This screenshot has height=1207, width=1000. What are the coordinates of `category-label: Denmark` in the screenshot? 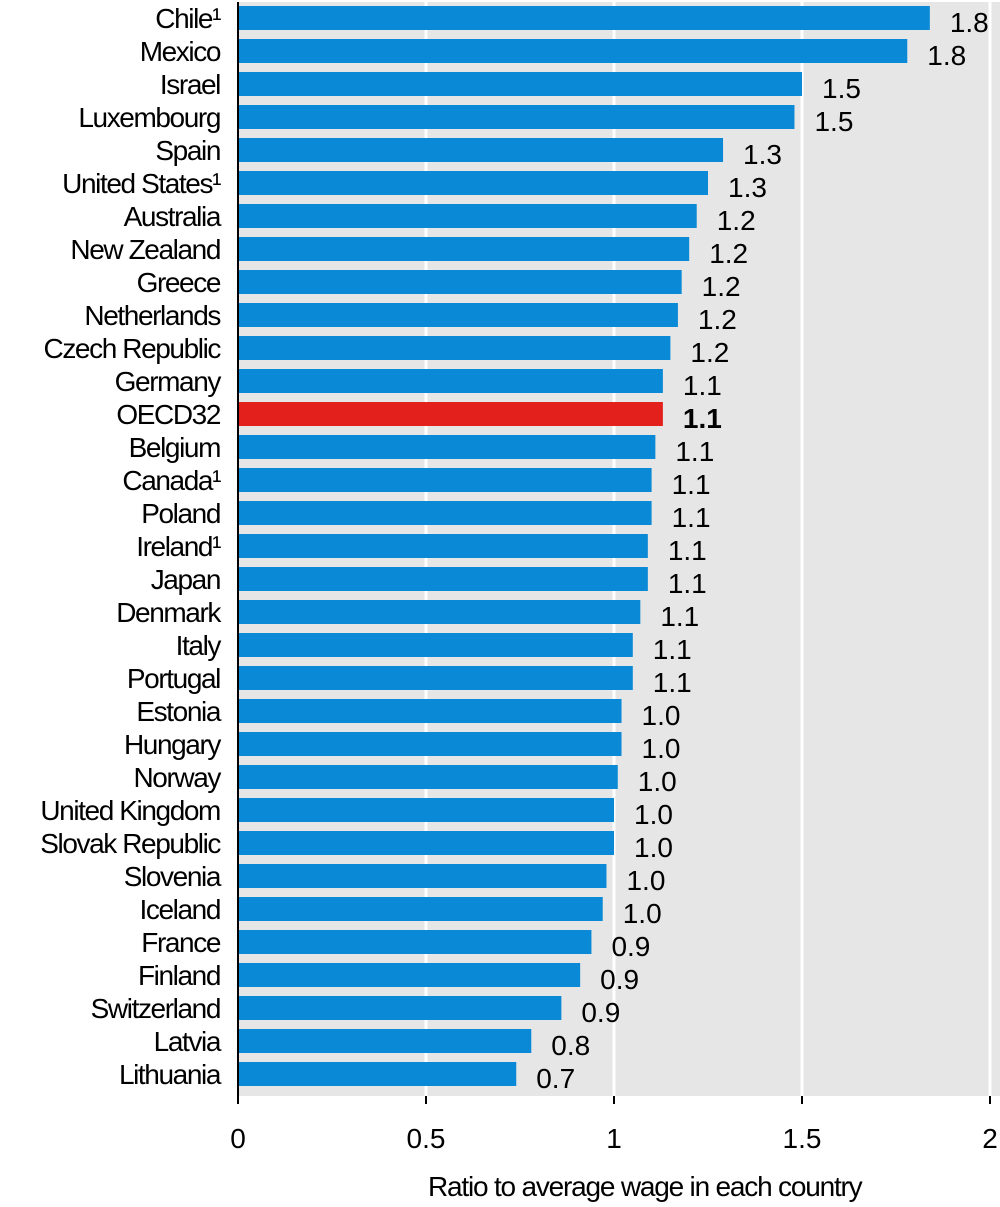 It's located at (169, 612).